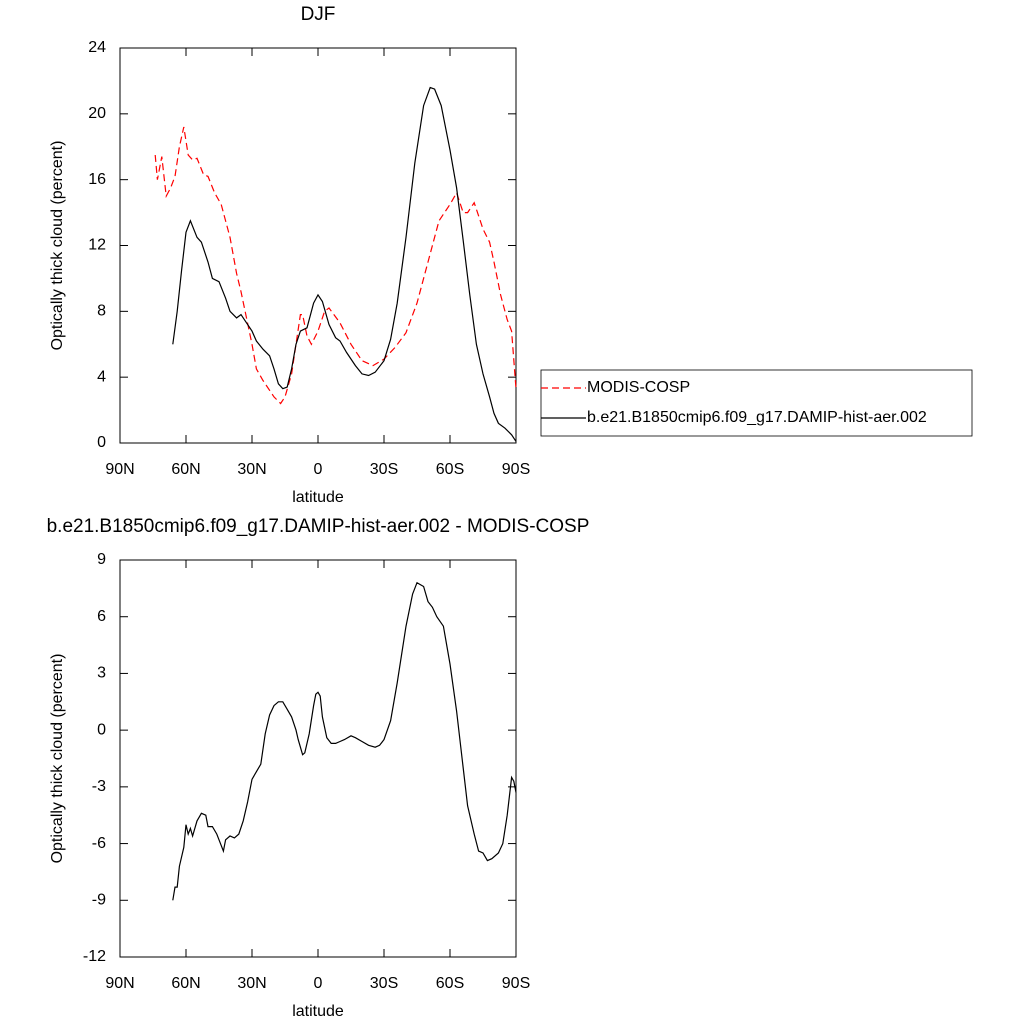 The image size is (1024, 1024). Describe the element at coordinates (94, 956) in the screenshot. I see `y-tick-label: -12` at that location.